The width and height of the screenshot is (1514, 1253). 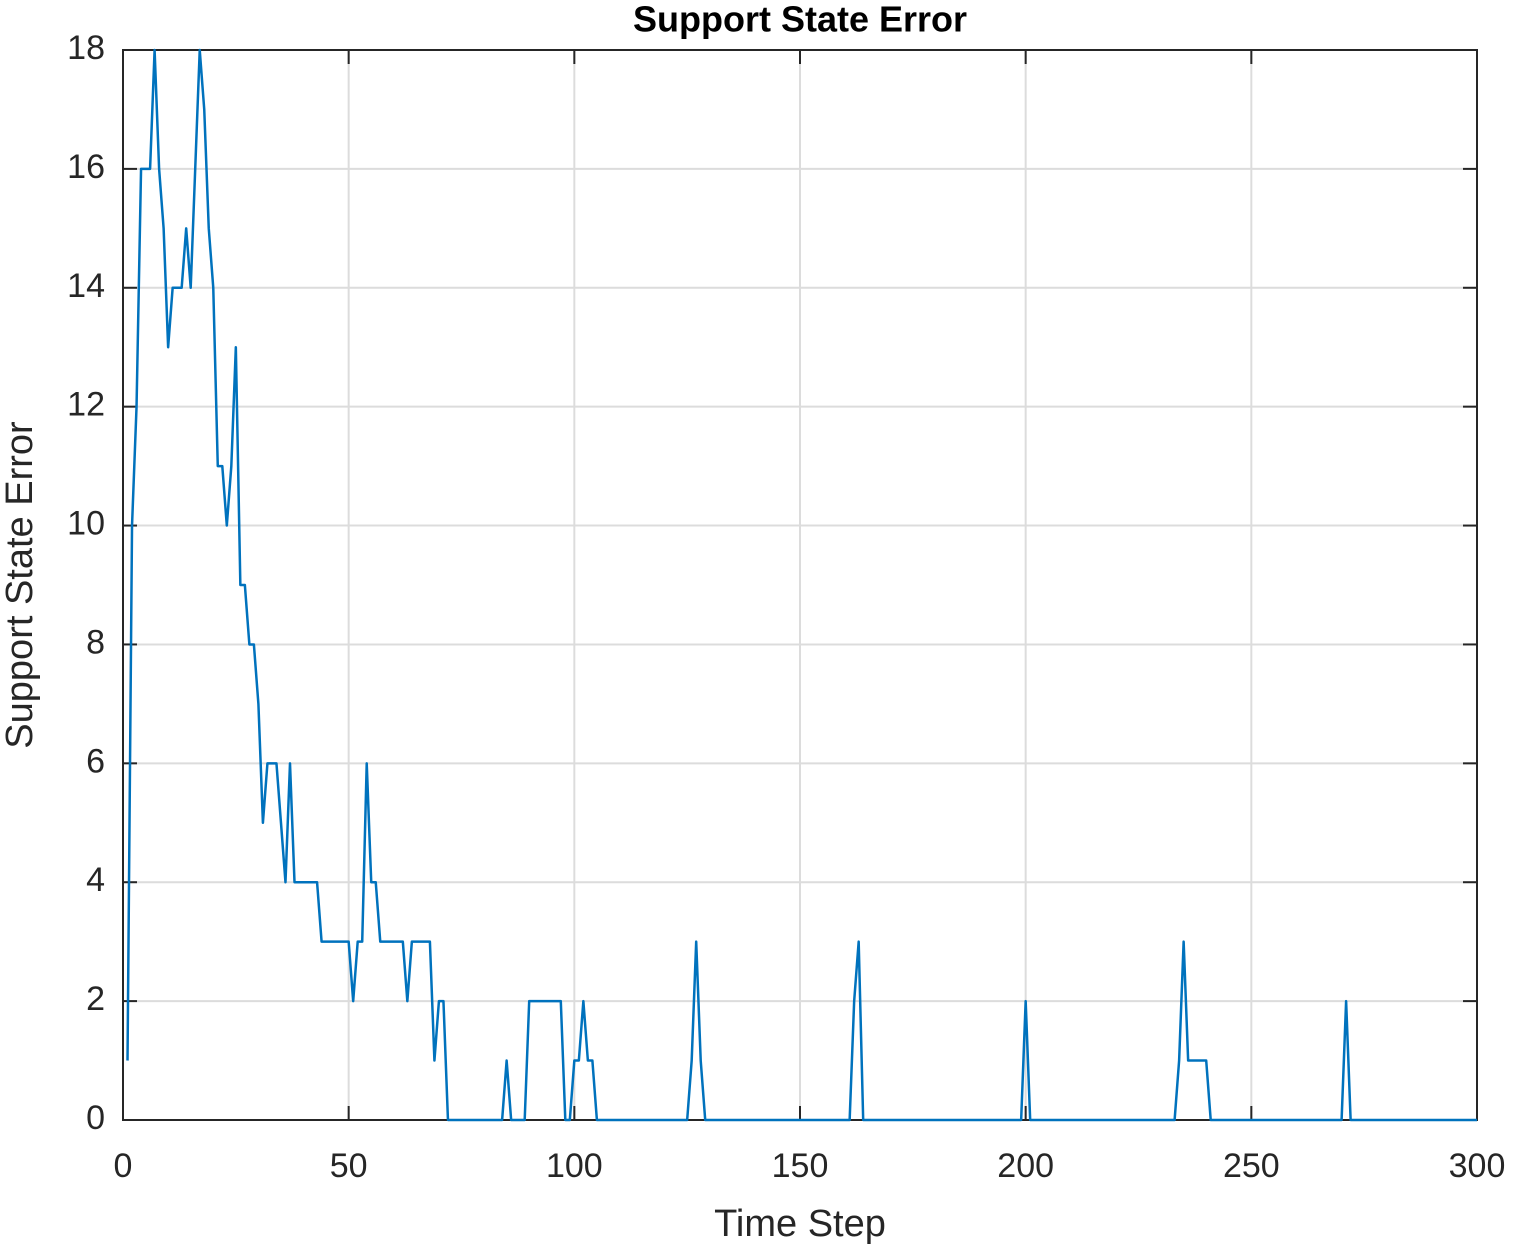 I want to click on y-tick-label: 8, so click(x=95, y=642).